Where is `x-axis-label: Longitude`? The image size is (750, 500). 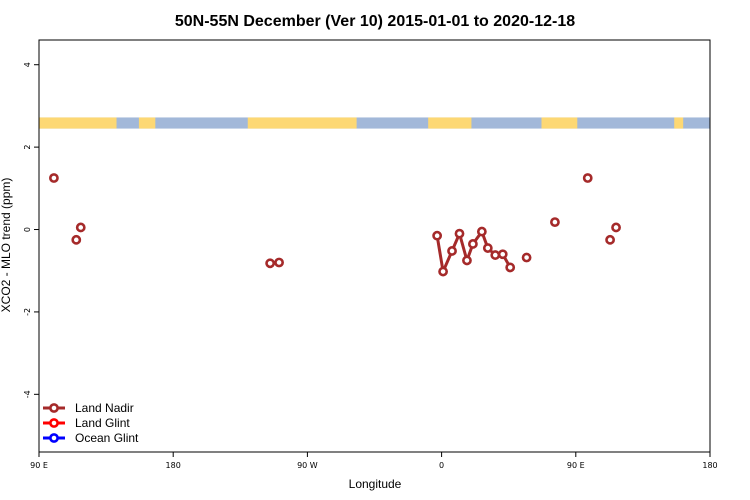 x-axis-label: Longitude is located at coordinates (375, 484).